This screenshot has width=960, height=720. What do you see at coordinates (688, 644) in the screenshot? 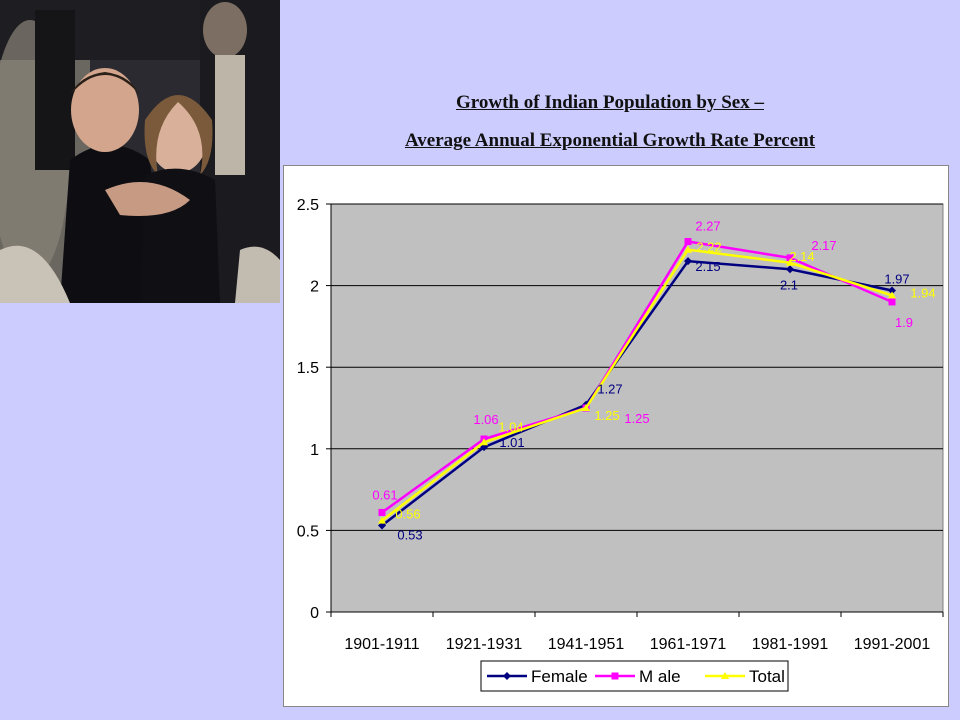
I see `x-tick-label: 1961-1971` at bounding box center [688, 644].